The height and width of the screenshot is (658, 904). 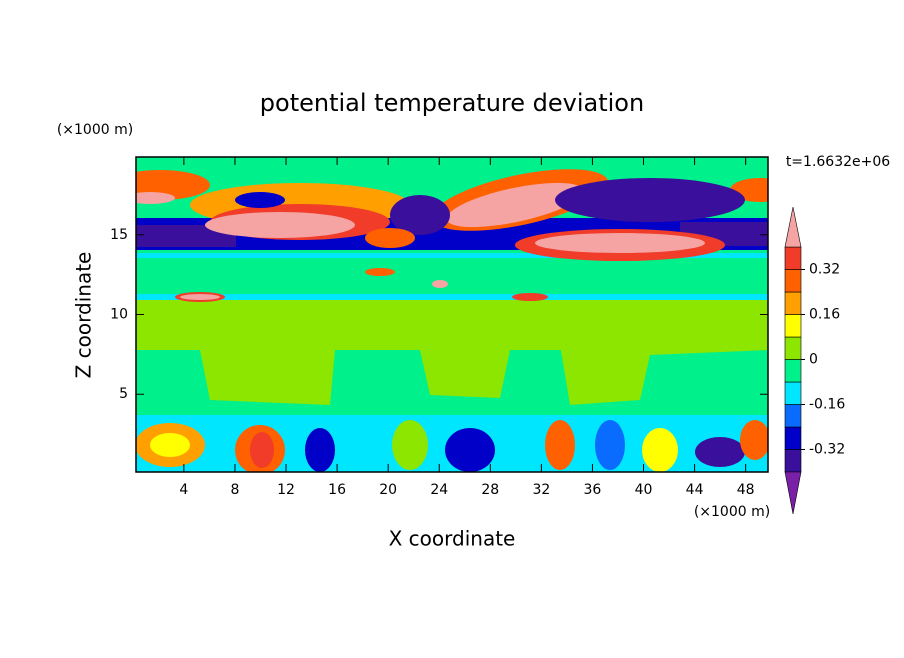 I want to click on y-tick-label: 15, so click(x=119, y=235).